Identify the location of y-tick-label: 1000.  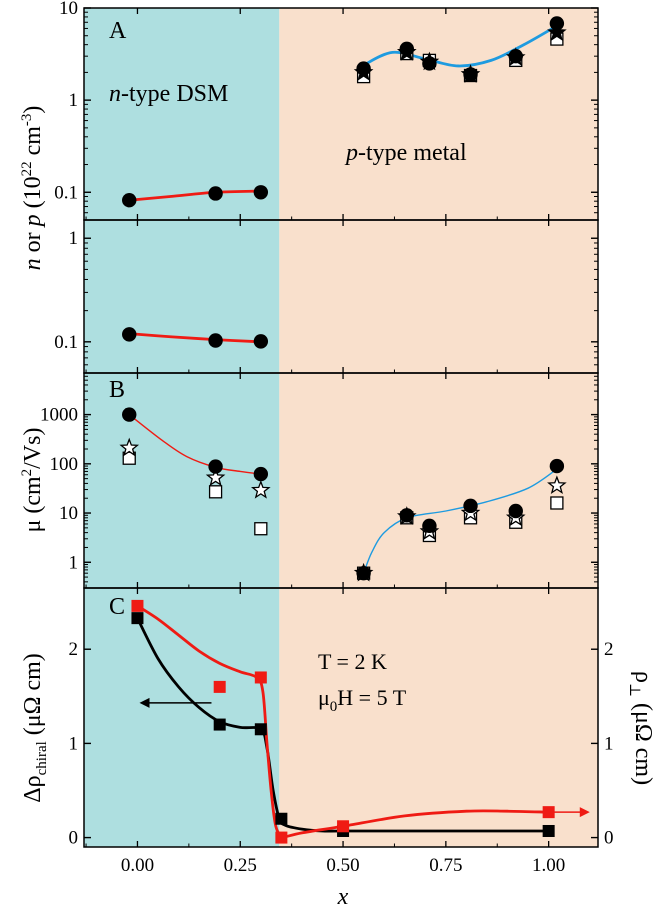
(59, 415).